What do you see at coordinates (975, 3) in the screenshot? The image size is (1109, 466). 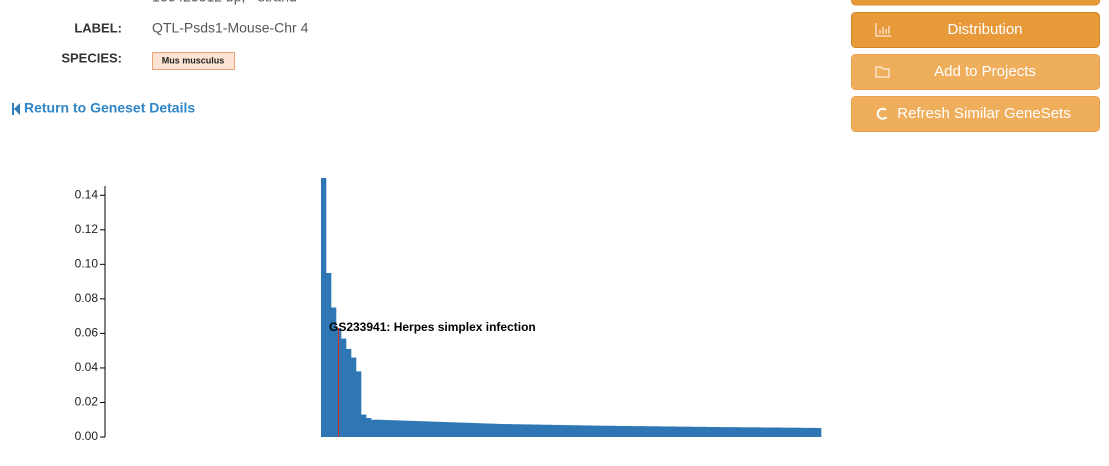 I see `button-partial` at bounding box center [975, 3].